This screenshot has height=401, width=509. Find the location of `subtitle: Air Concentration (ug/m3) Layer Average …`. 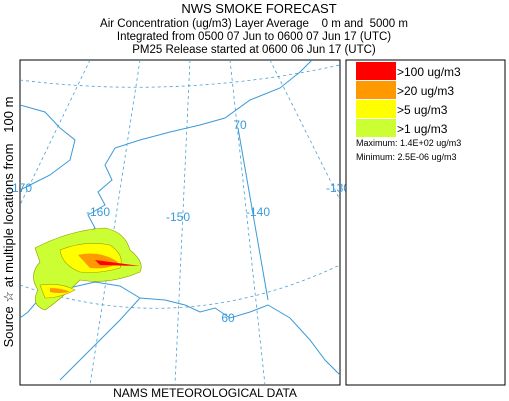

subtitle: Air Concentration (ug/m3) Layer Average … is located at coordinates (254, 24).